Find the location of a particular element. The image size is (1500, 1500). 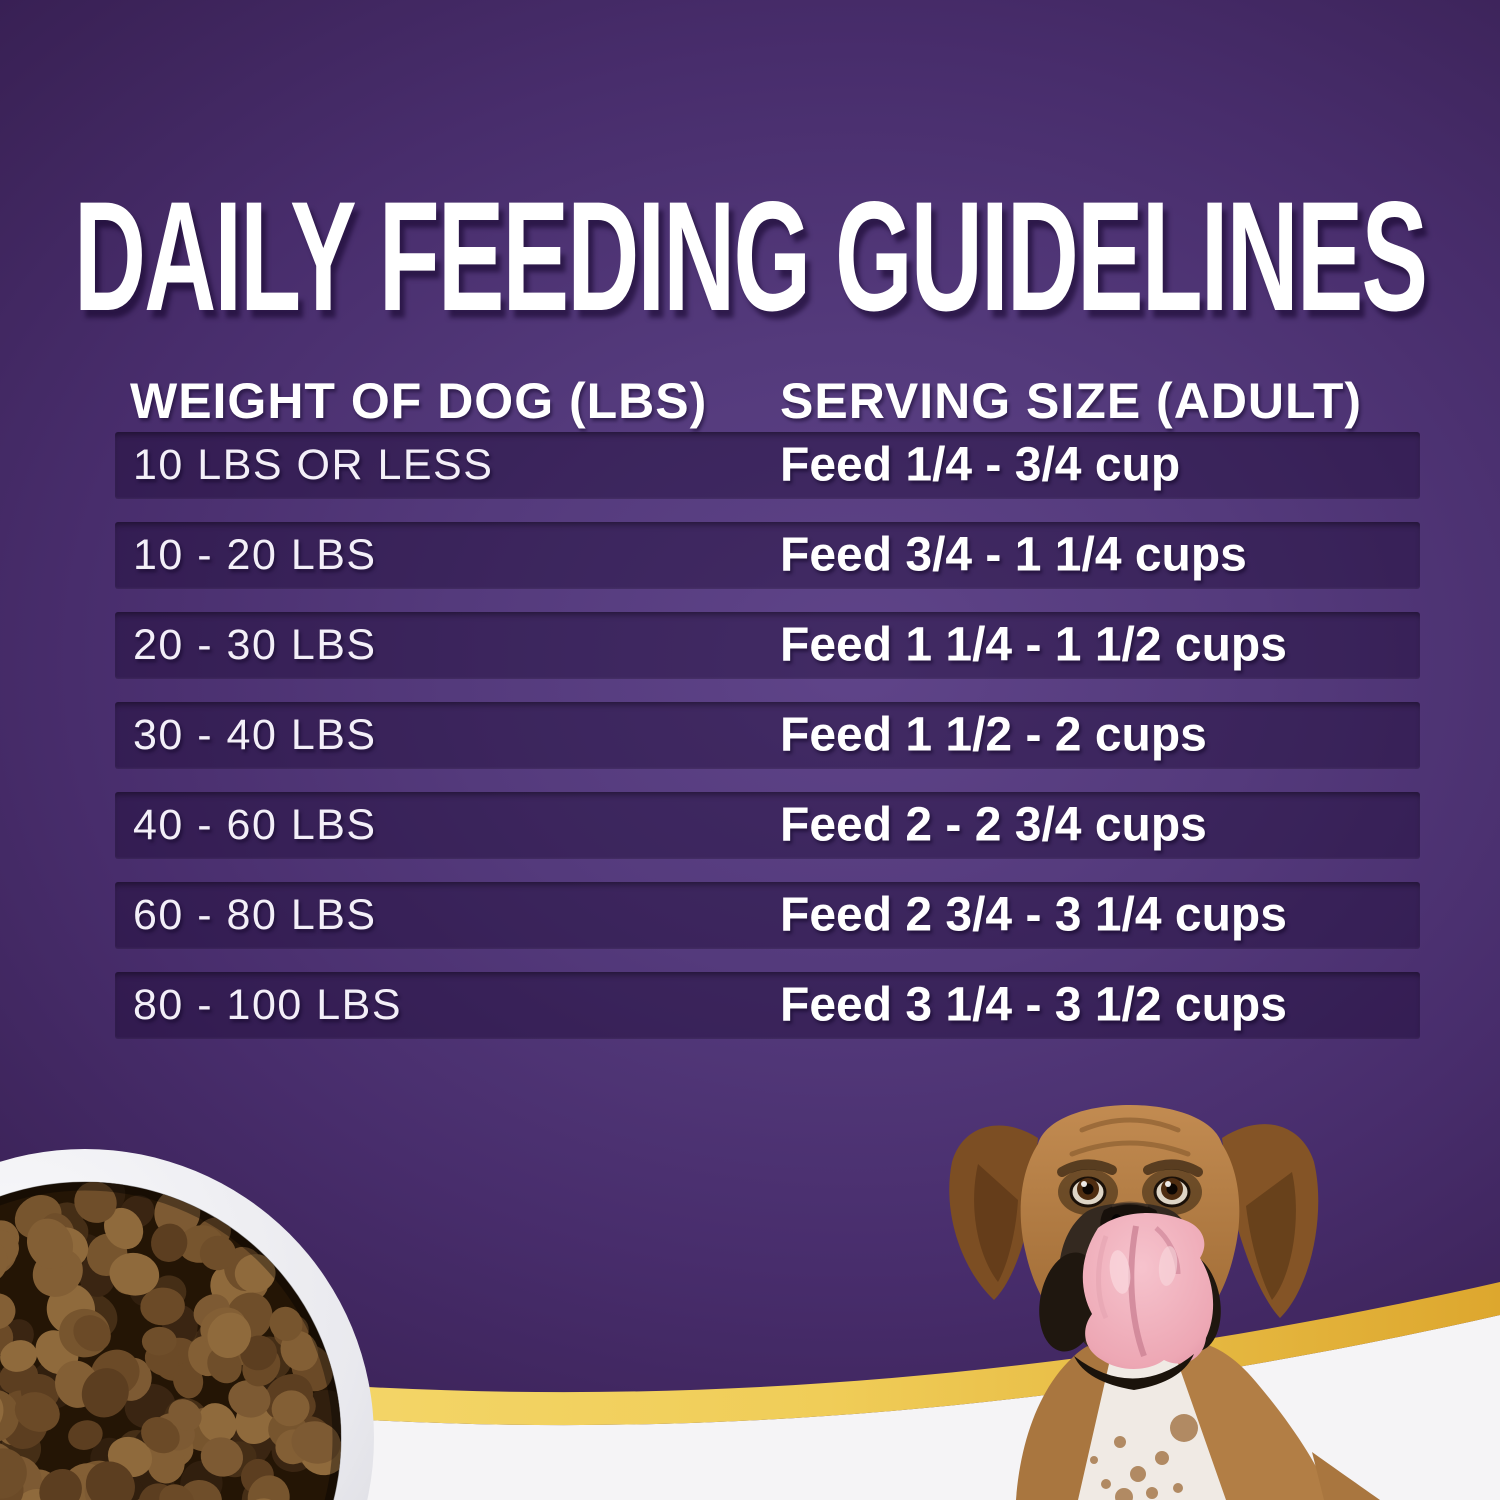

serving-cell: Feed 1 1/4 - 1 1/2 cups is located at coordinates (1033, 644).